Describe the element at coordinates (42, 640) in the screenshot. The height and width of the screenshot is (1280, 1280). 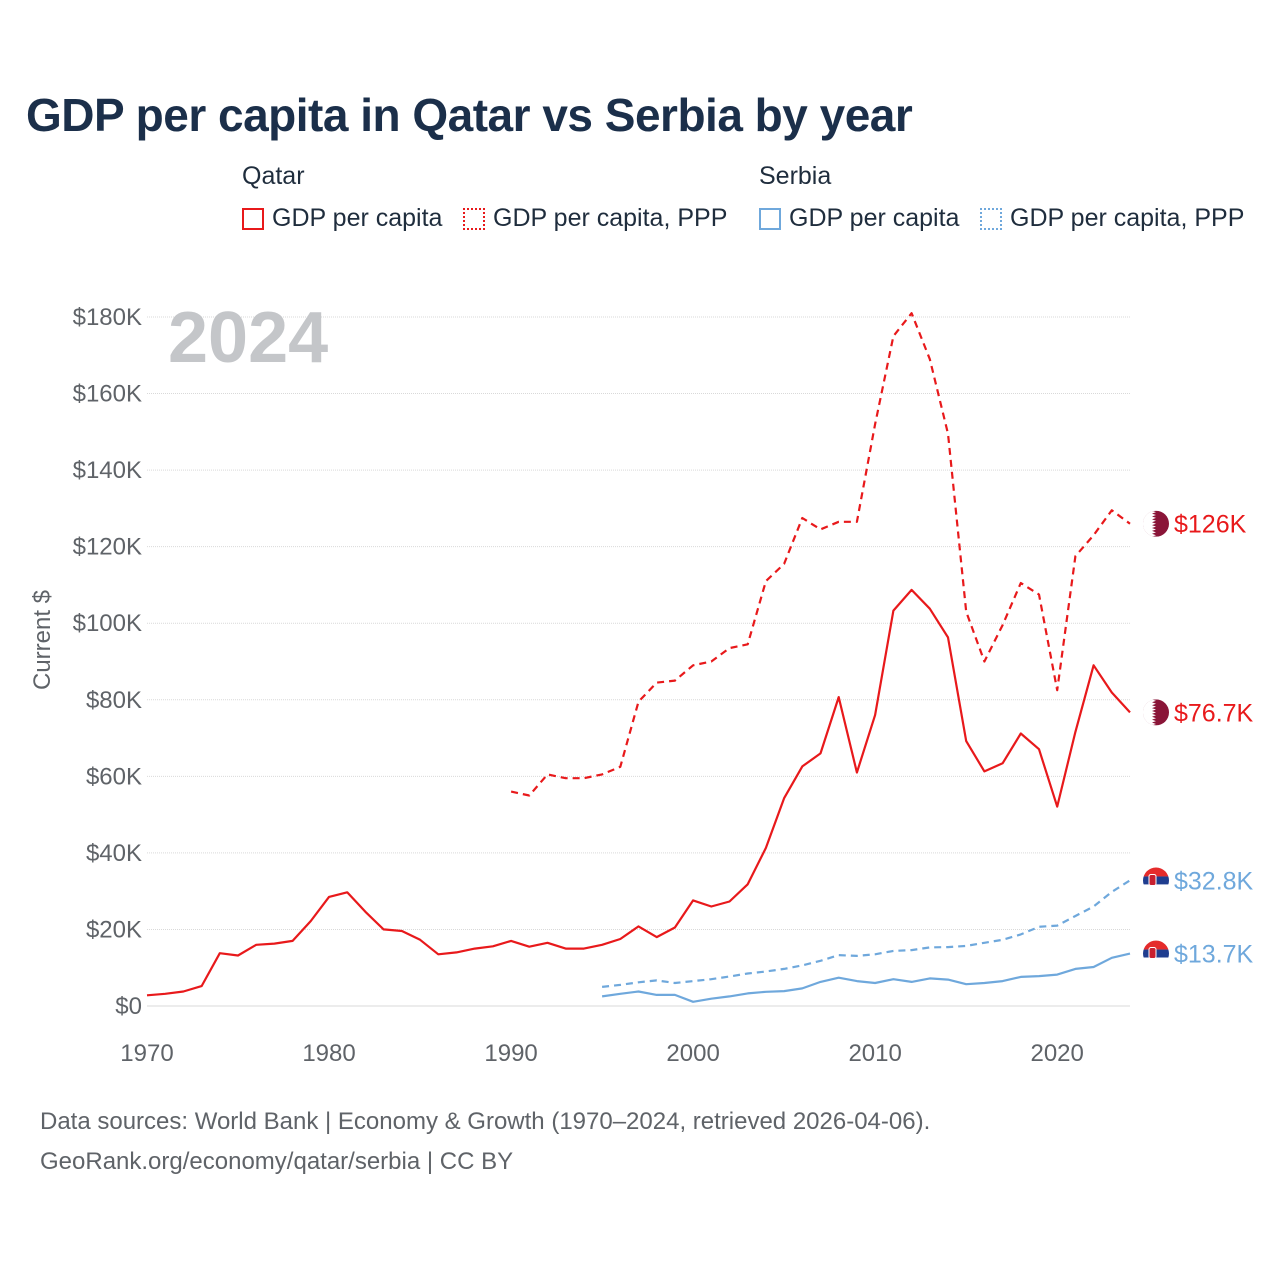
I see `y-axis-label: Current $` at that location.